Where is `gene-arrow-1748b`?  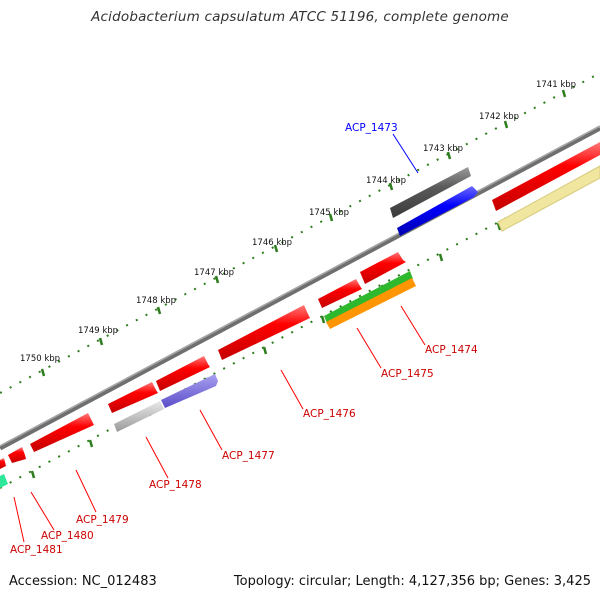 gene-arrow-1748b is located at coordinates (133, 397).